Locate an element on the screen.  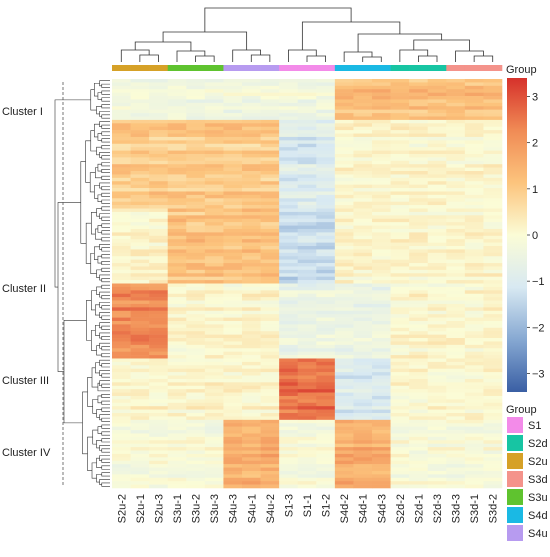
group-bar-segment is located at coordinates (140, 68).